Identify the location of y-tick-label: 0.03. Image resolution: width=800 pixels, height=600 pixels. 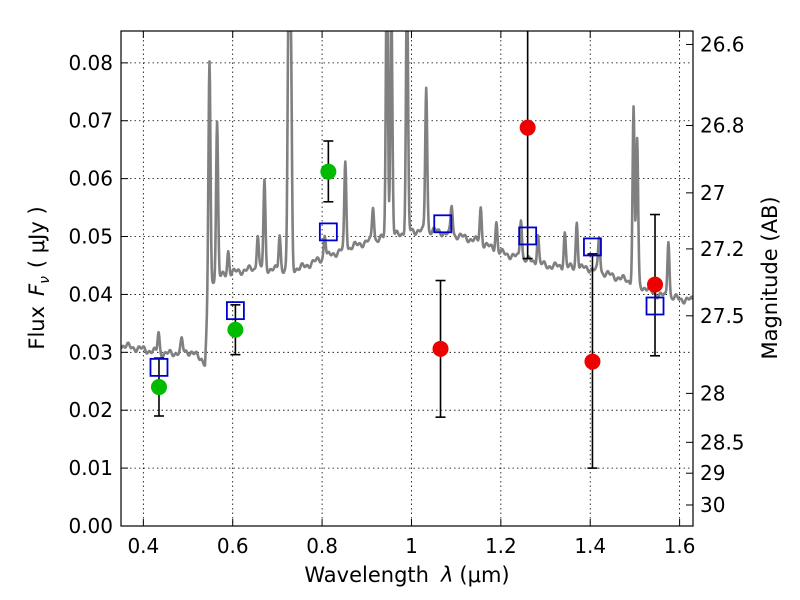
(90, 352).